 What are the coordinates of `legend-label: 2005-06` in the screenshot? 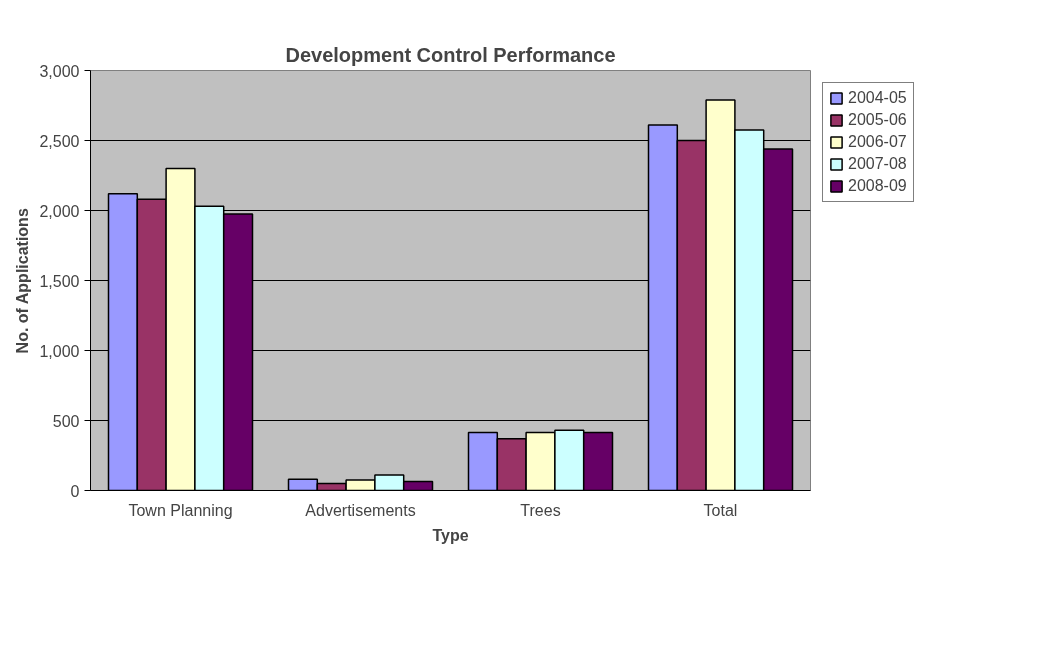 It's located at (877, 120).